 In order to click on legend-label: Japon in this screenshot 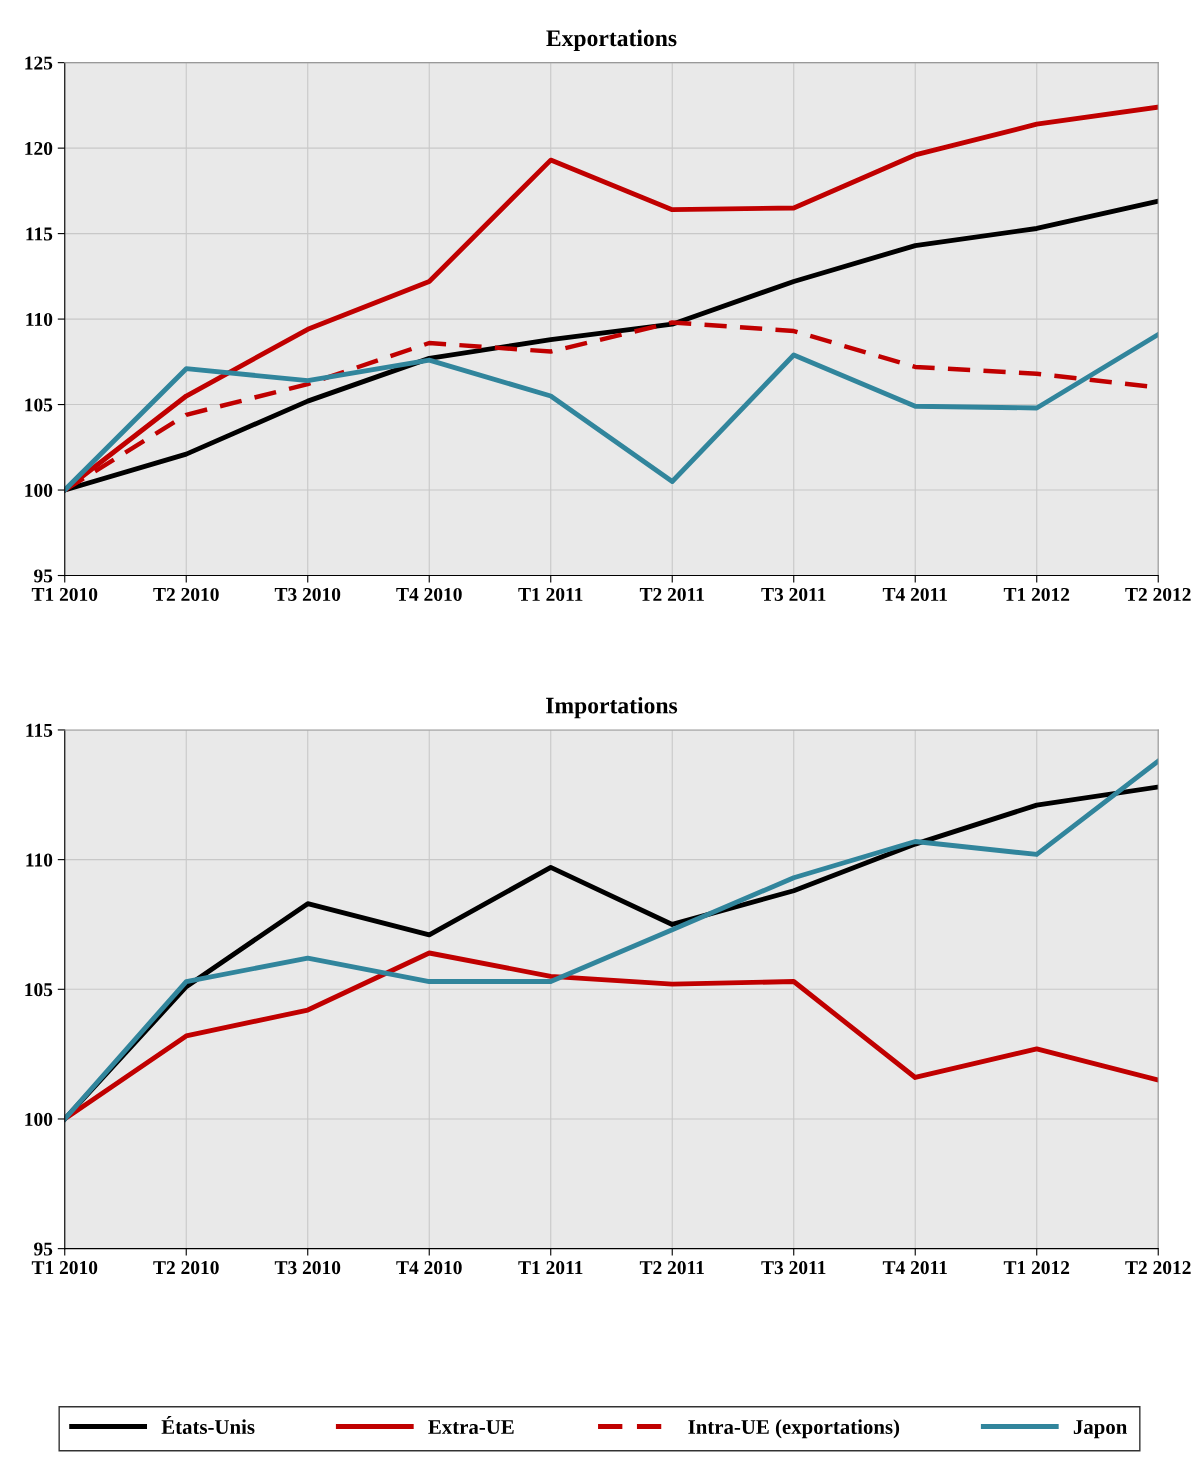, I will do `click(1100, 1429)`.